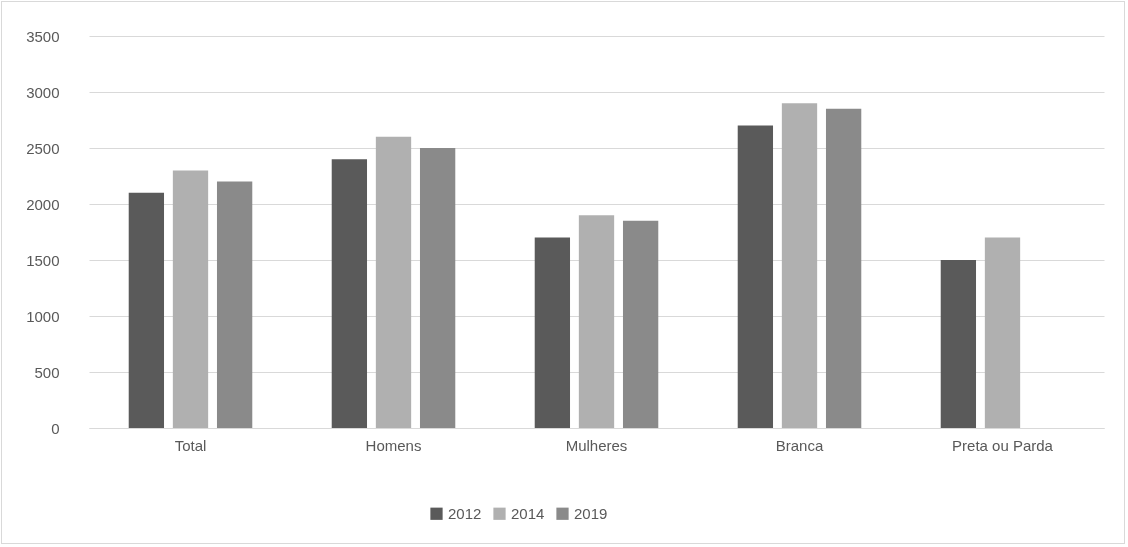  What do you see at coordinates (43, 92) in the screenshot?
I see `y-tick-label: 3000` at bounding box center [43, 92].